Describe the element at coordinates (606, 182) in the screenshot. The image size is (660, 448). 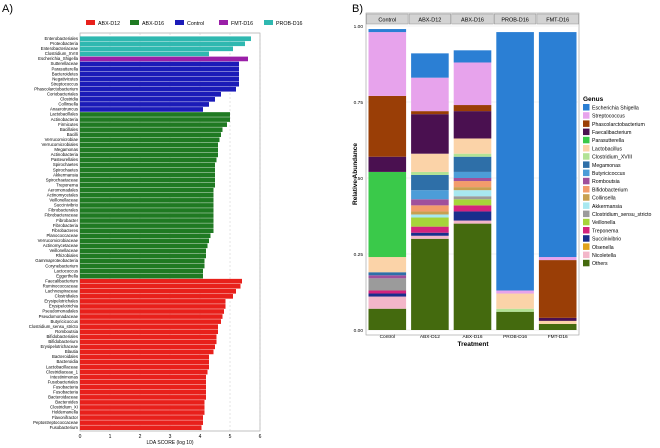
I see `panel-b-legend-label: Romboutsia` at that location.